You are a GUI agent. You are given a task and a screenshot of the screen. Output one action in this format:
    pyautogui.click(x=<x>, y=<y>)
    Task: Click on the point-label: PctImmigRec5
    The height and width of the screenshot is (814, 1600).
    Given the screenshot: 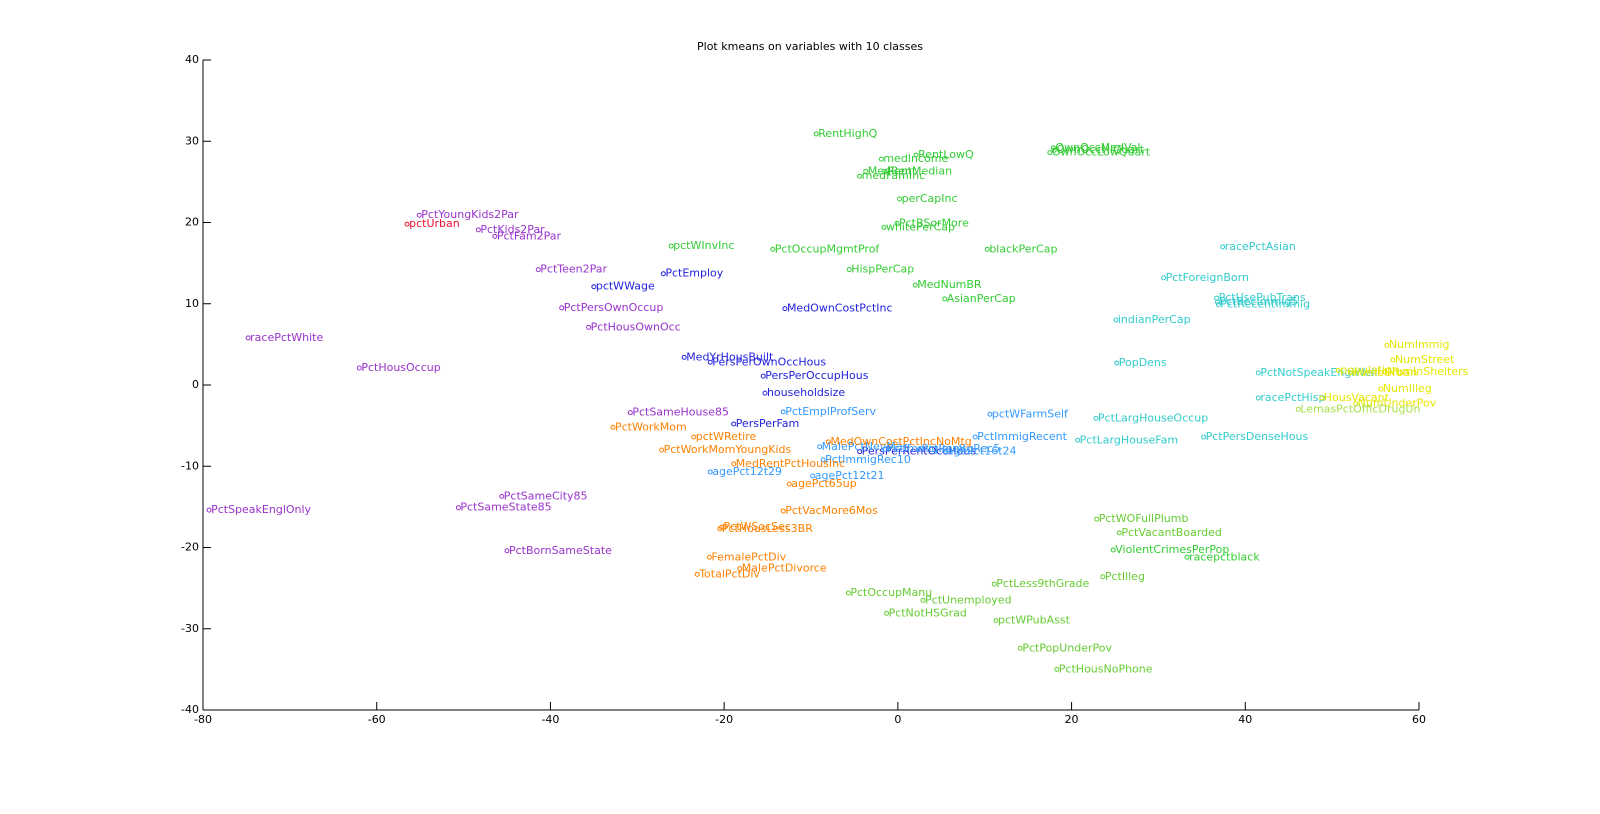 What is the action you would take?
    pyautogui.click(x=961, y=448)
    